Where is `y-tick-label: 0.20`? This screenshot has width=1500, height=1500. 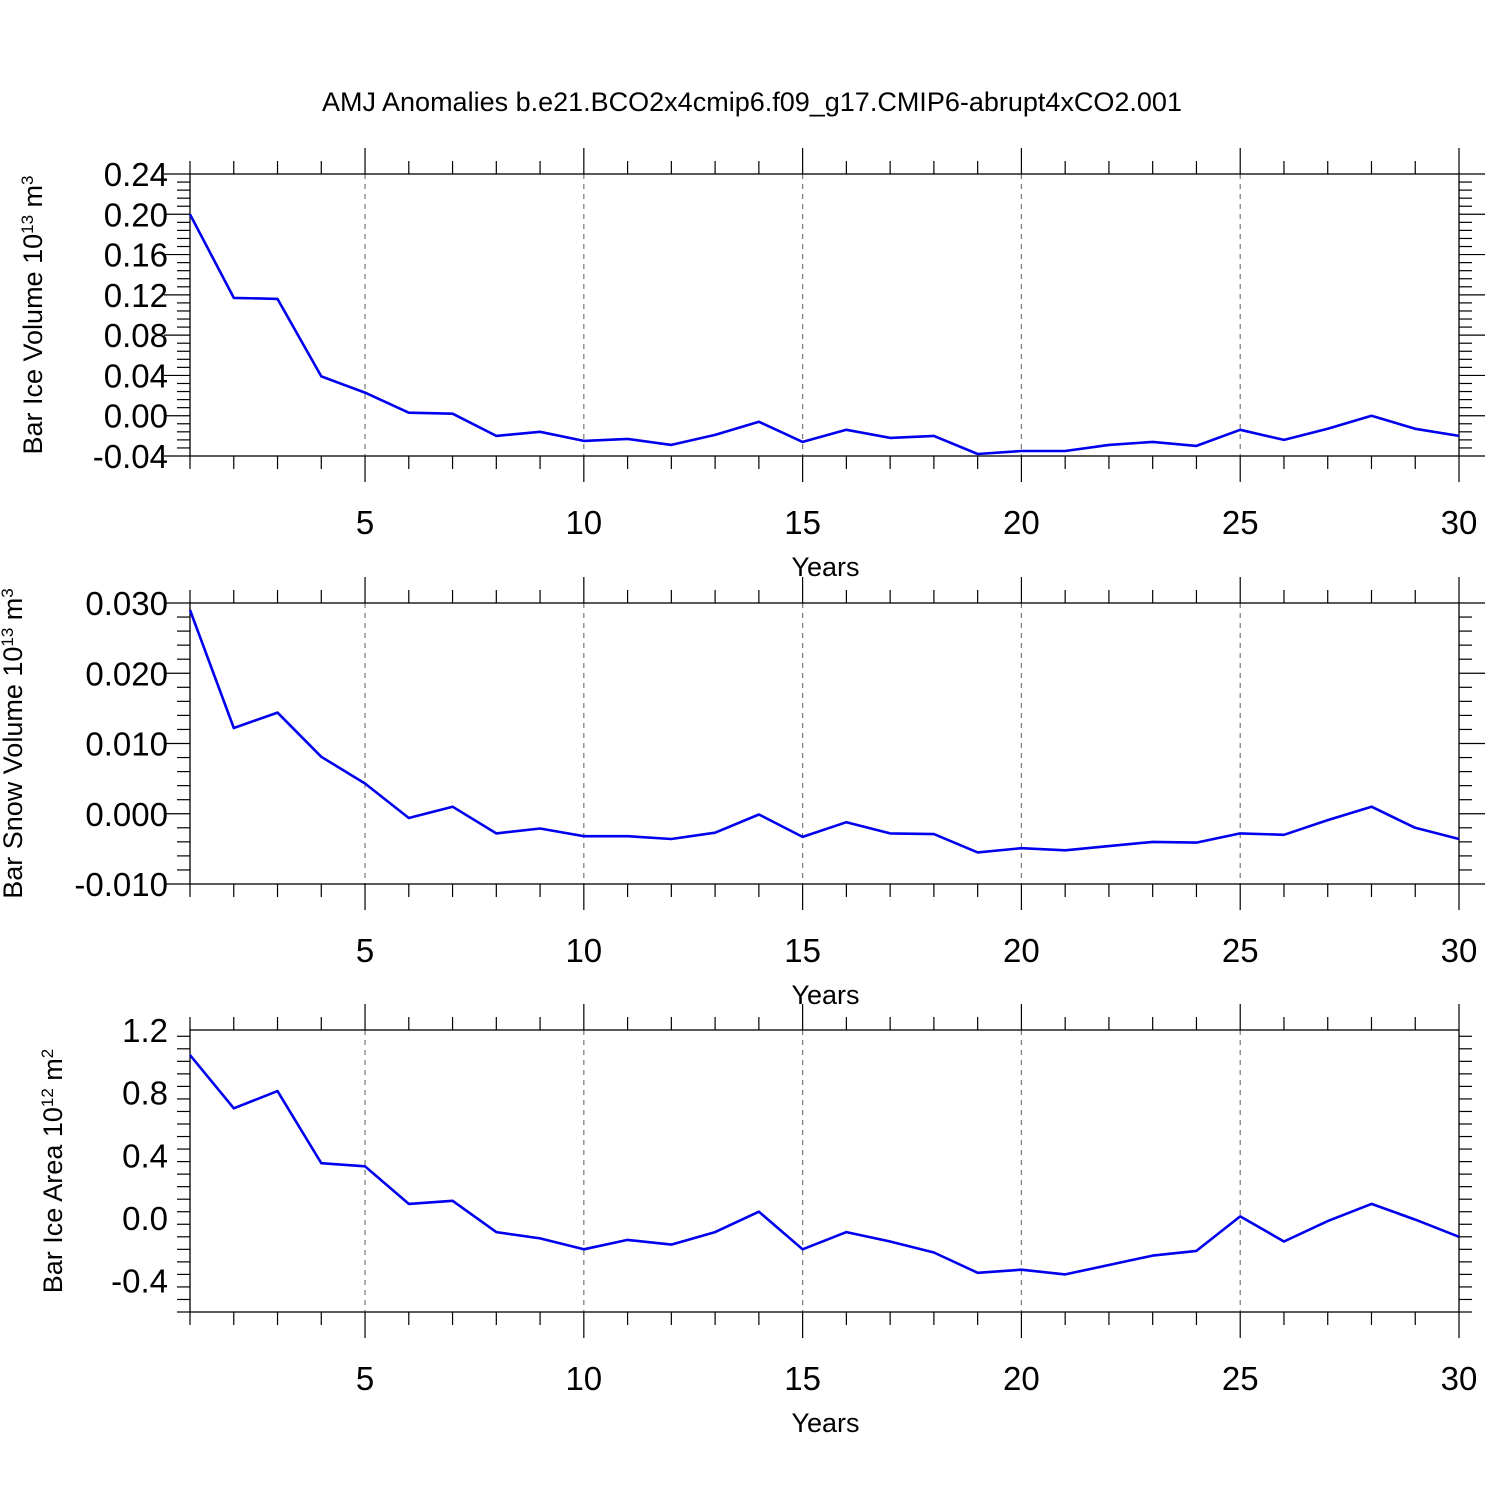 y-tick-label: 0.20 is located at coordinates (136, 214).